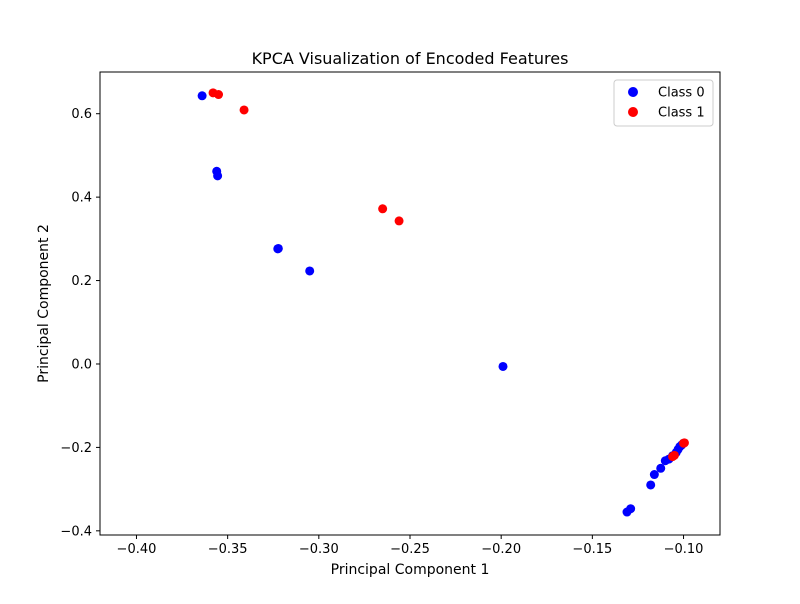 The height and width of the screenshot is (604, 800). I want to click on legend: Class 0 Class 1, so click(663, 103).